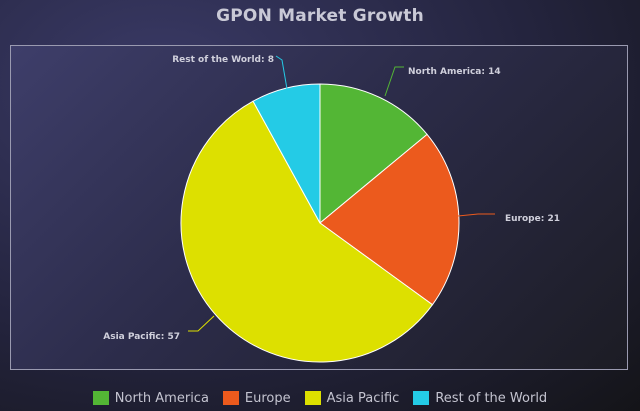 Image resolution: width=640 pixels, height=411 pixels. I want to click on legend-item: North America, so click(150, 398).